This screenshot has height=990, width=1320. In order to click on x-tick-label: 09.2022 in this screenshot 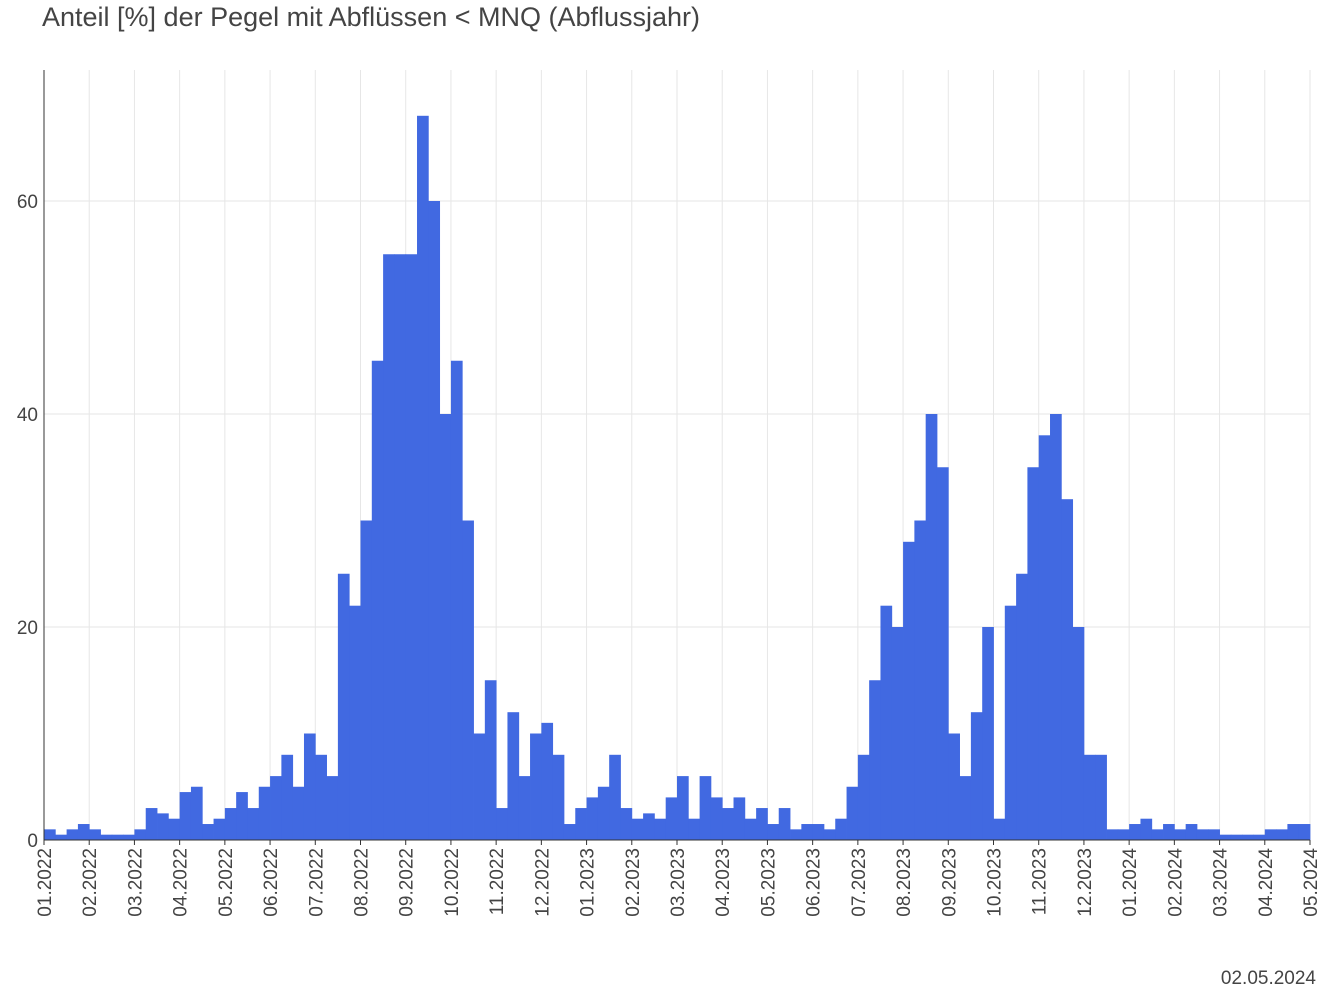, I will do `click(407, 882)`.